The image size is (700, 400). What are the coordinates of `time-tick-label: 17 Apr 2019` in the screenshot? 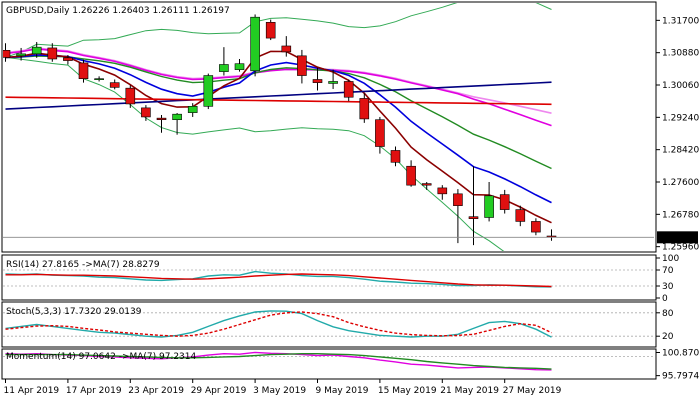 It's located at (94, 391).